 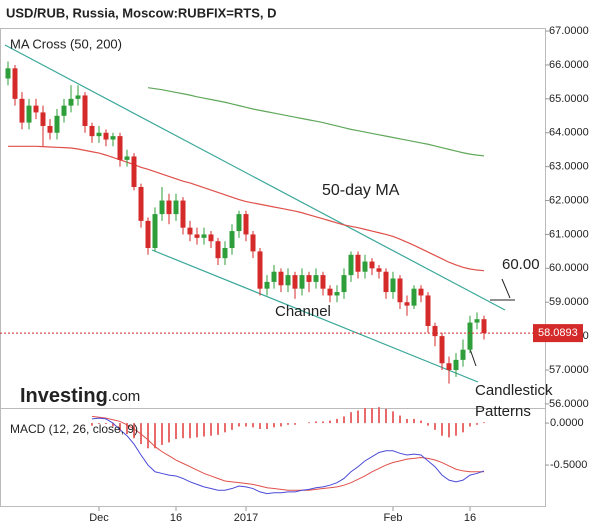 I want to click on macd-line, so click(x=288, y=456).